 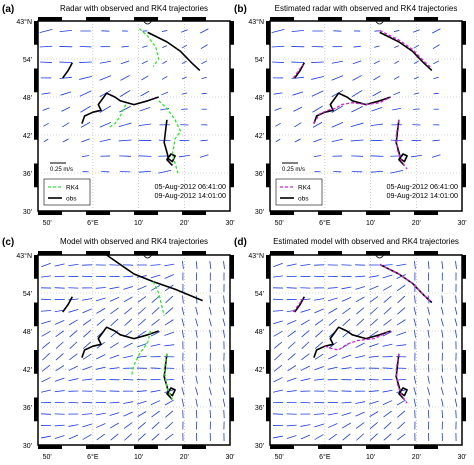 I want to click on lon-tick-label: 20', so click(x=416, y=457).